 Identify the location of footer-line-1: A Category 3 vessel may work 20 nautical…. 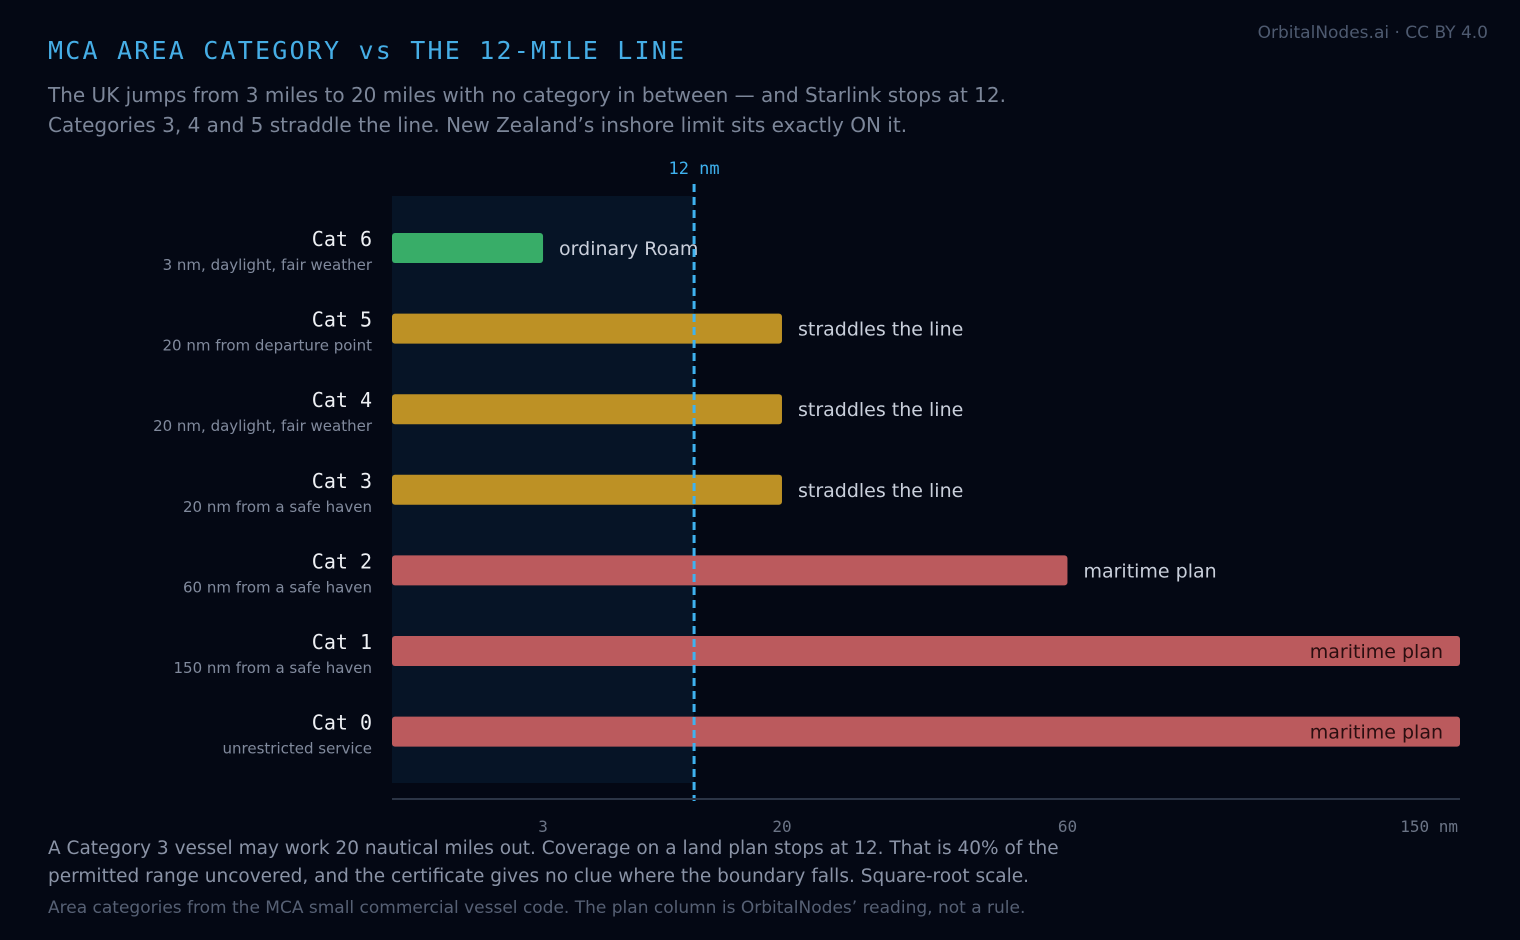
(553, 848).